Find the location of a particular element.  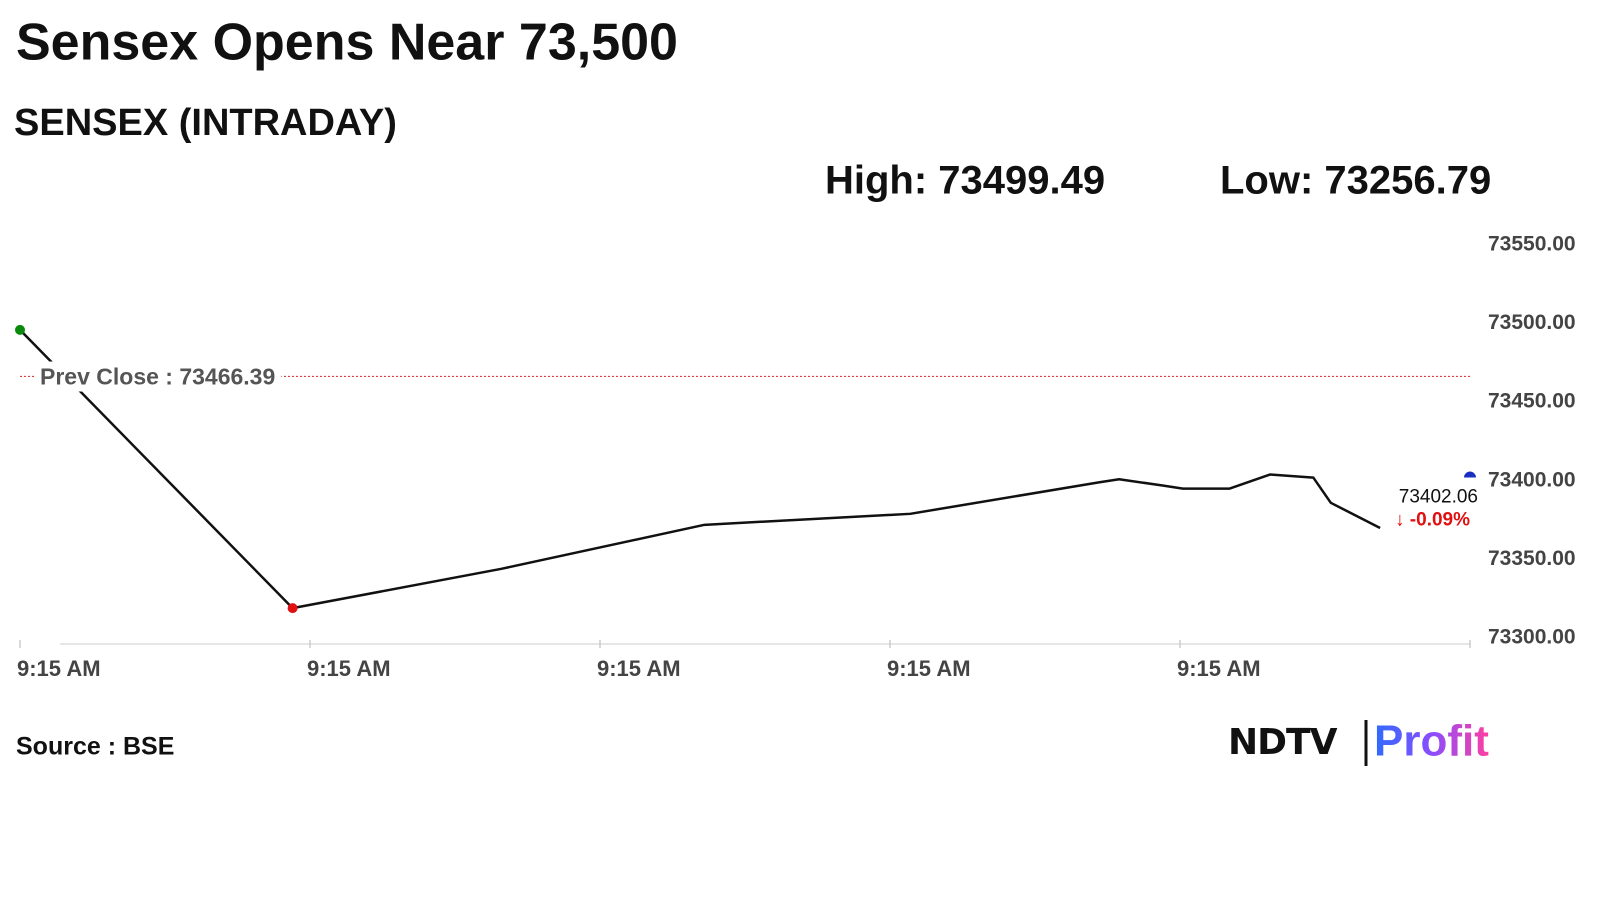

source: Source : BSE is located at coordinates (95, 747).